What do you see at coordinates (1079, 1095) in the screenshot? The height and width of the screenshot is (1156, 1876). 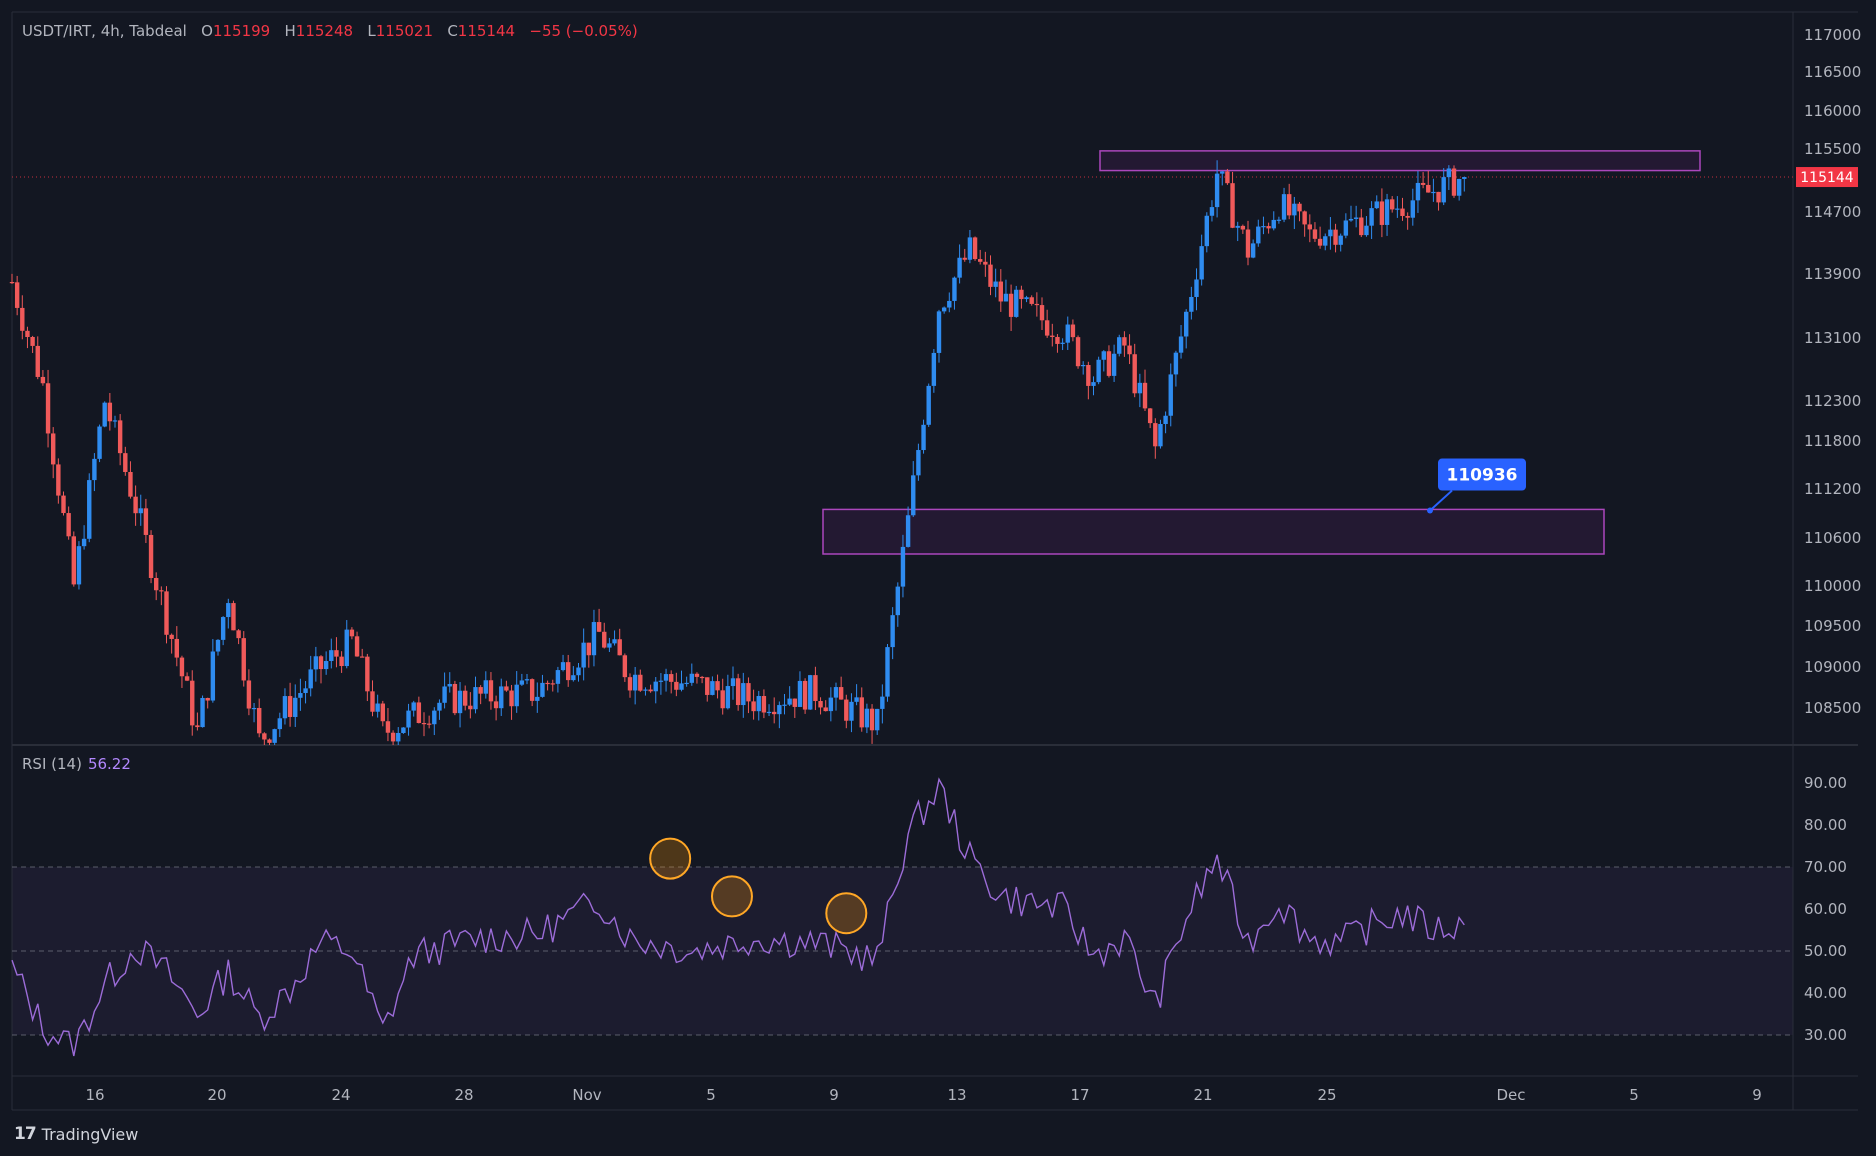 I see `date-tick-label: 17` at bounding box center [1079, 1095].